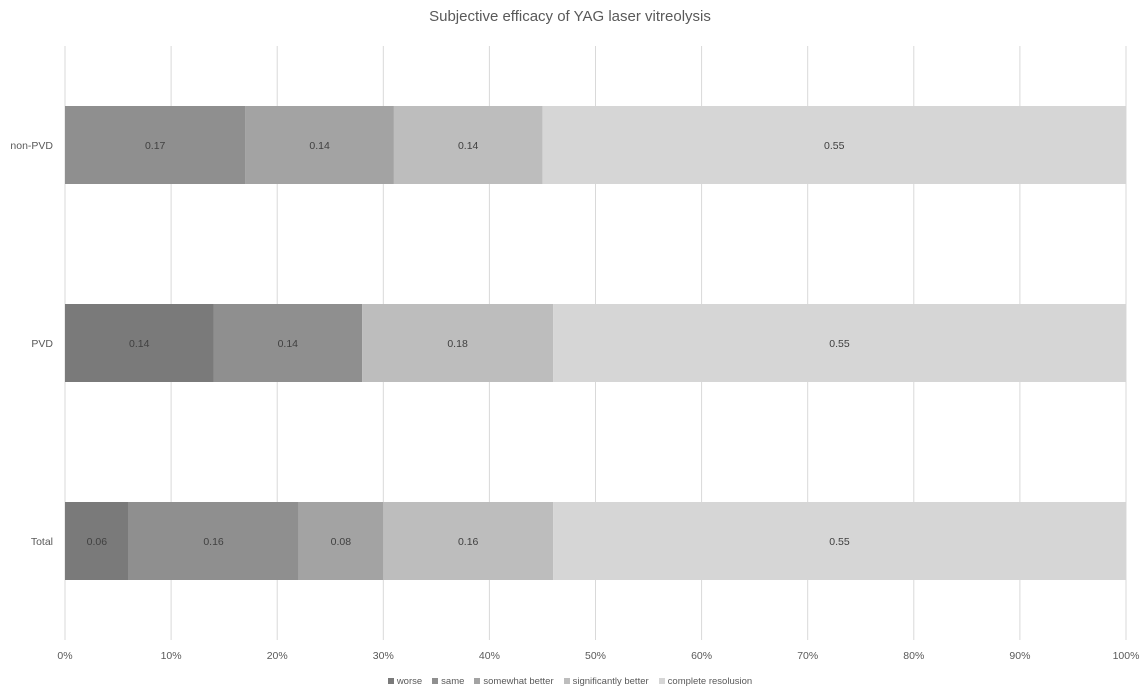  What do you see at coordinates (42, 344) in the screenshot?
I see `y-category-label: PVD` at bounding box center [42, 344].